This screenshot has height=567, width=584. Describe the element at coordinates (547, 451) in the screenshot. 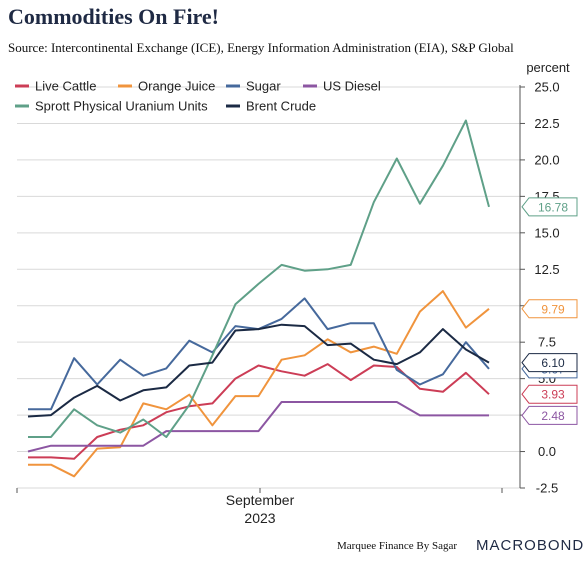

I see `y-tick-label: 0.0` at that location.